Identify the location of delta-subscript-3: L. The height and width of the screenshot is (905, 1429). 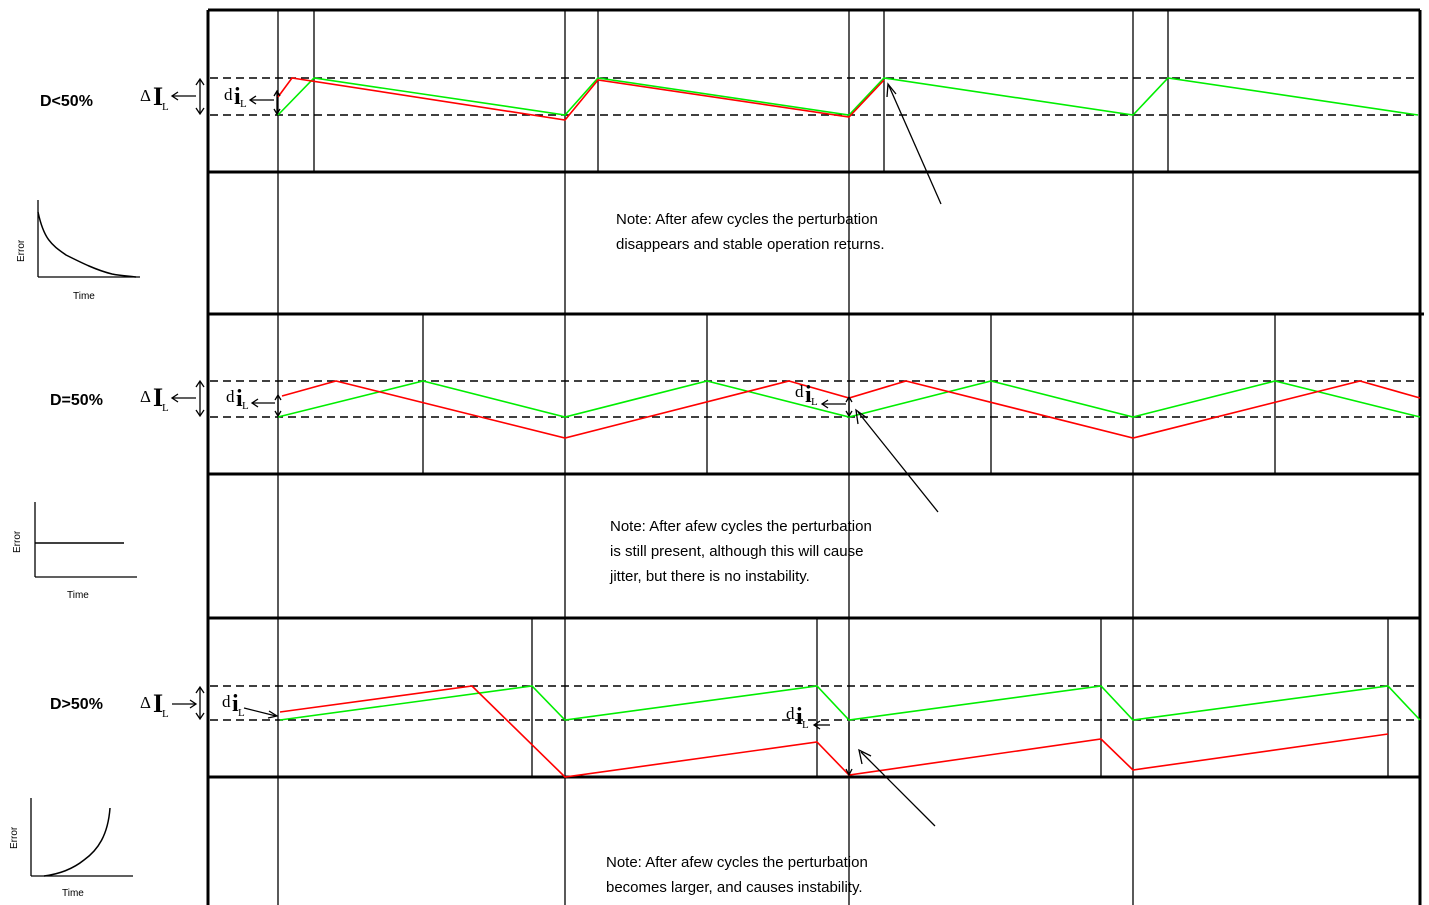
(165, 714).